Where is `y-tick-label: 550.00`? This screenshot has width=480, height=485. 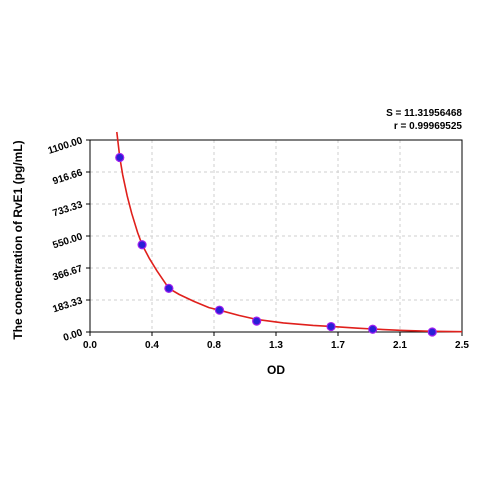
y-tick-label: 550.00 is located at coordinates (67, 241).